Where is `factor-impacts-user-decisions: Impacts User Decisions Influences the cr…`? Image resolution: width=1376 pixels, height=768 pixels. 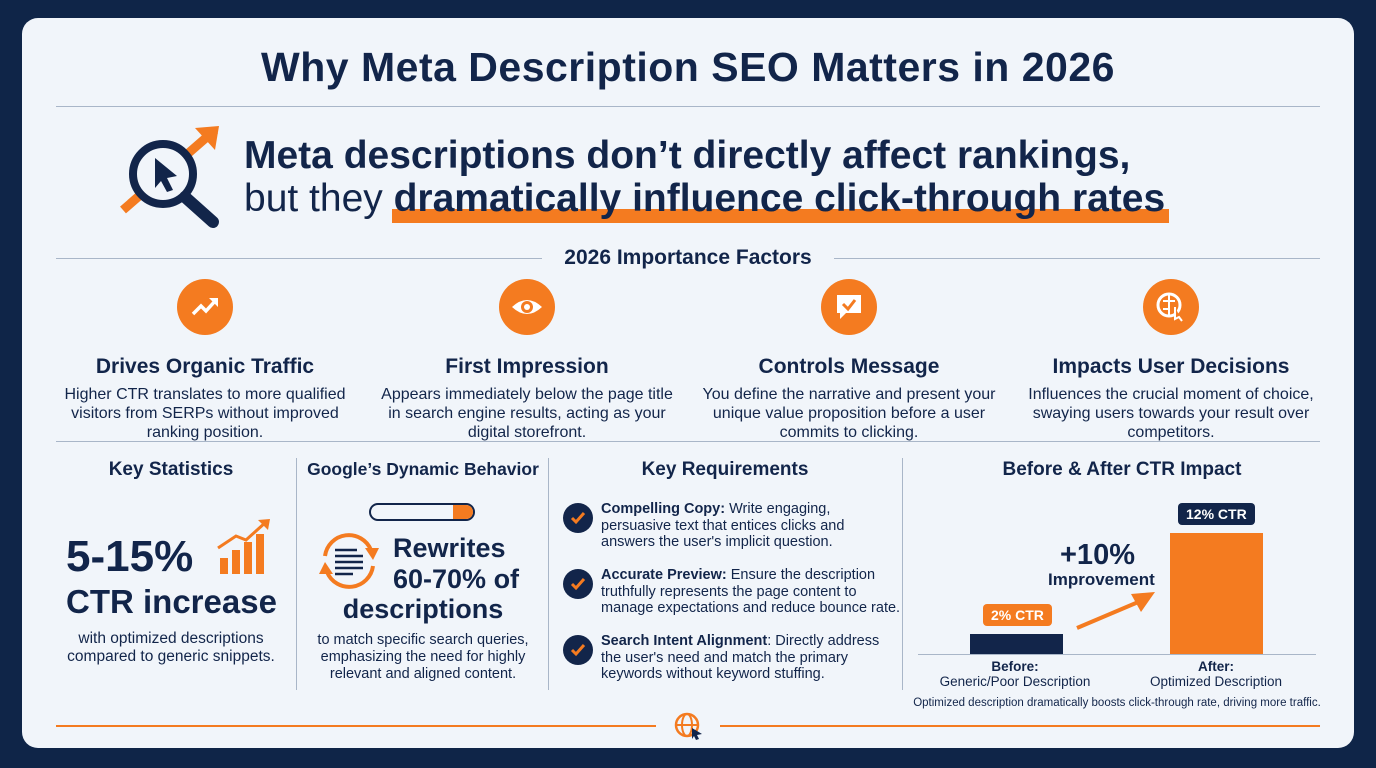
factor-impacts-user-decisions: Impacts User Decisions Influences the cr… is located at coordinates (1171, 360).